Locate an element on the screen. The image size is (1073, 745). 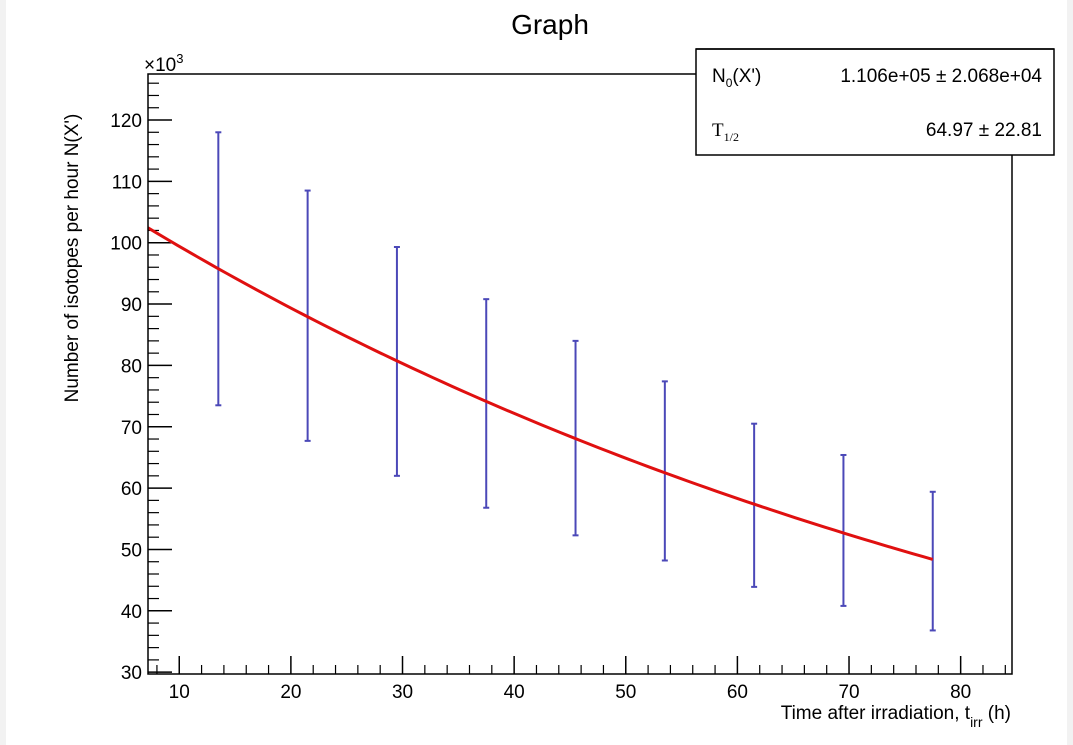
y-tick-label: 40 is located at coordinates (131, 612).